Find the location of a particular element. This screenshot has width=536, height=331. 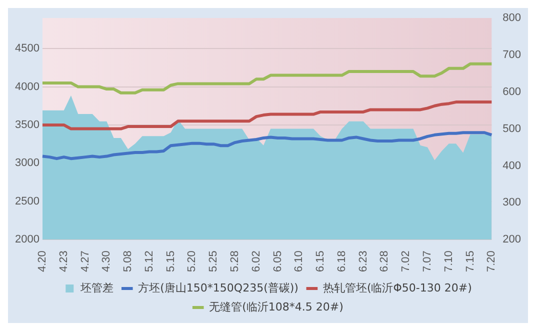

y-tick-label: 3000 is located at coordinates (27, 163).